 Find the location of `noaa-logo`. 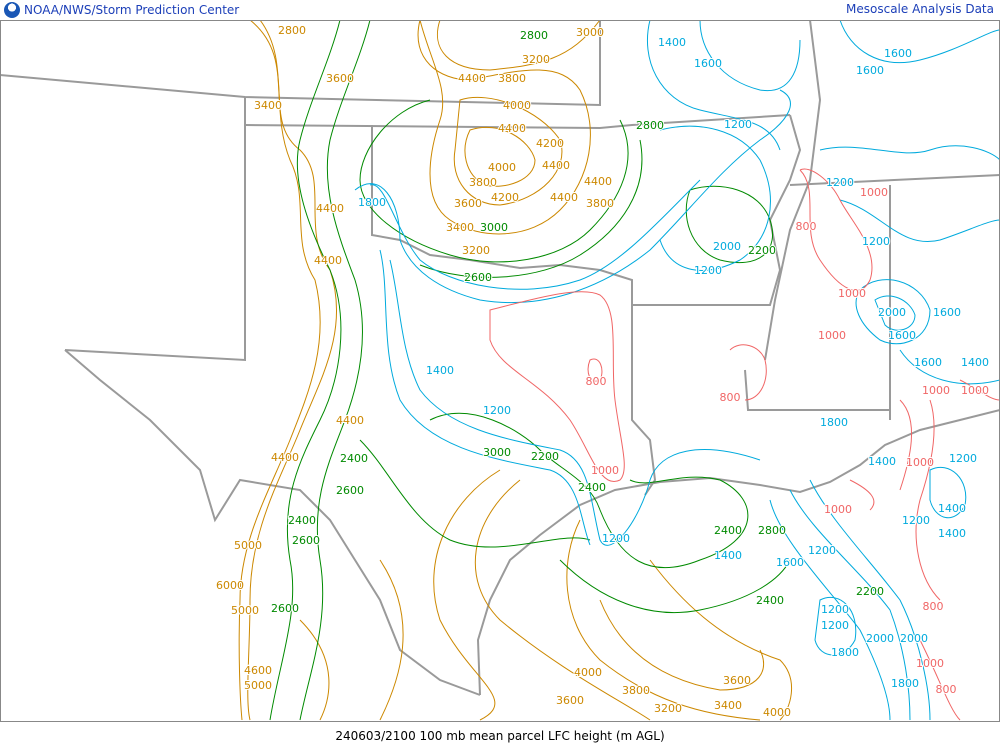

noaa-logo is located at coordinates (12, 10).